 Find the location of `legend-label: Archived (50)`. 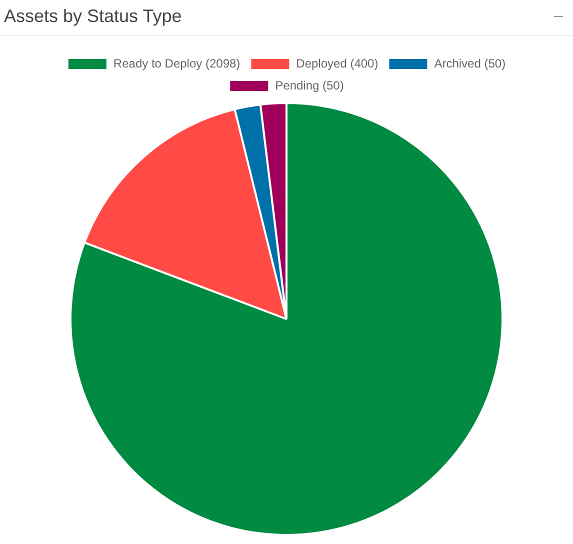

legend-label: Archived (50) is located at coordinates (470, 63).